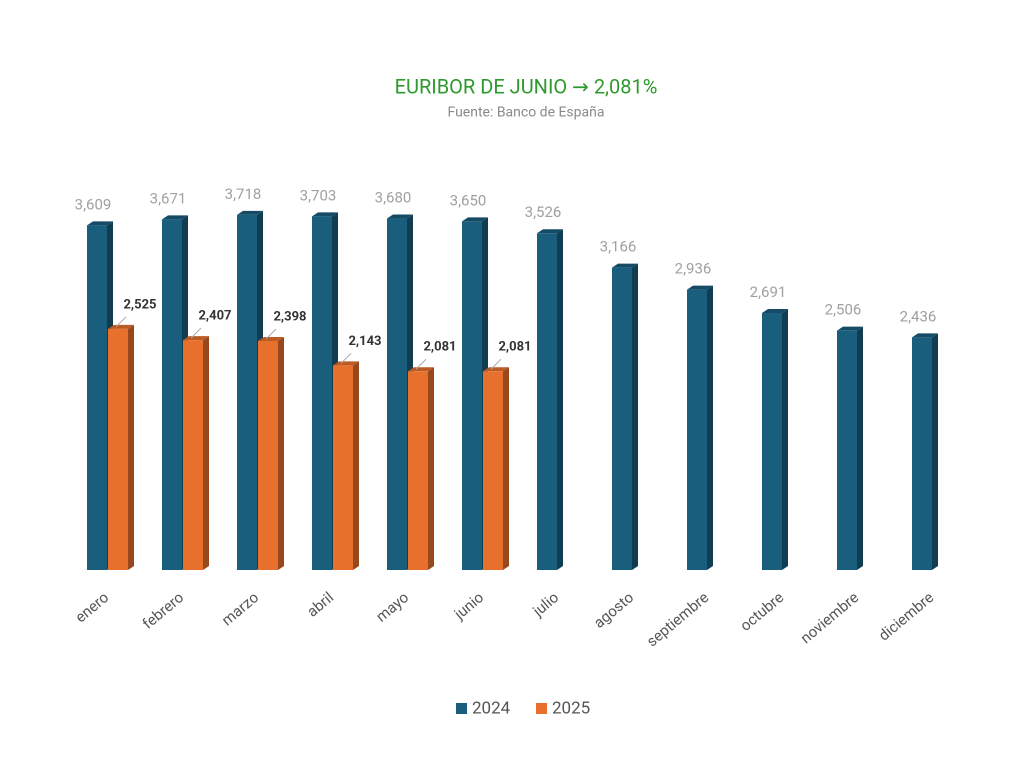 The height and width of the screenshot is (768, 1024). I want to click on value-label: 3,650, so click(468, 200).